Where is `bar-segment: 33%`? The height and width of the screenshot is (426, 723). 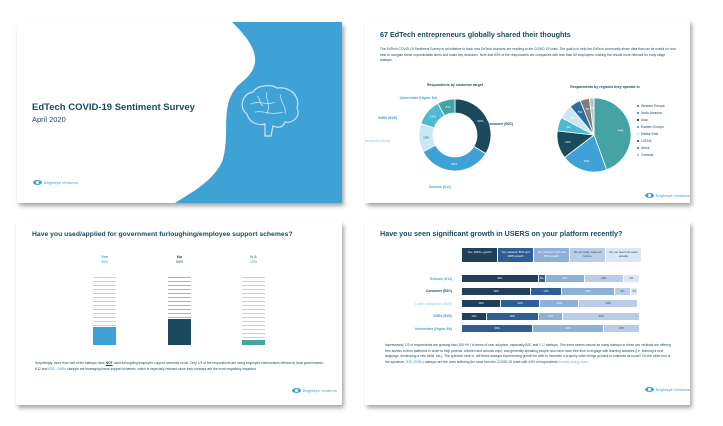 bar-segment: 33% is located at coordinates (609, 304).